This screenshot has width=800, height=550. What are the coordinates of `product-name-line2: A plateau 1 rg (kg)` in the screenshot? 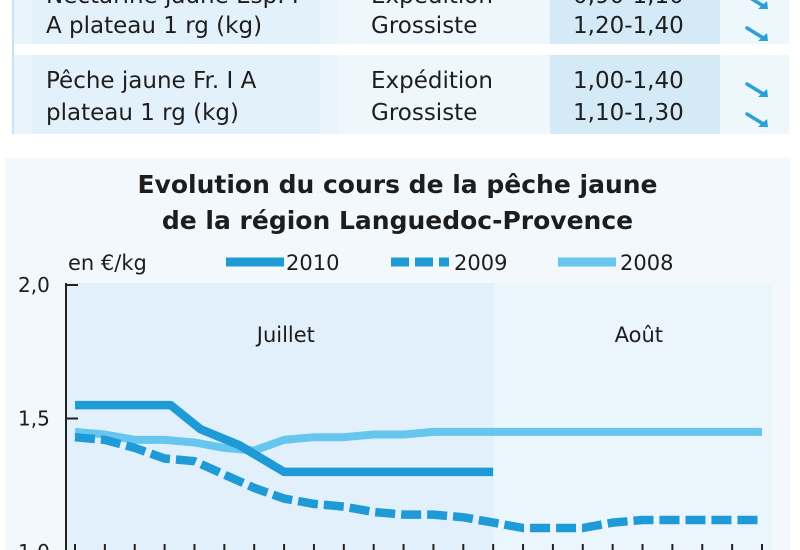 It's located at (154, 26).